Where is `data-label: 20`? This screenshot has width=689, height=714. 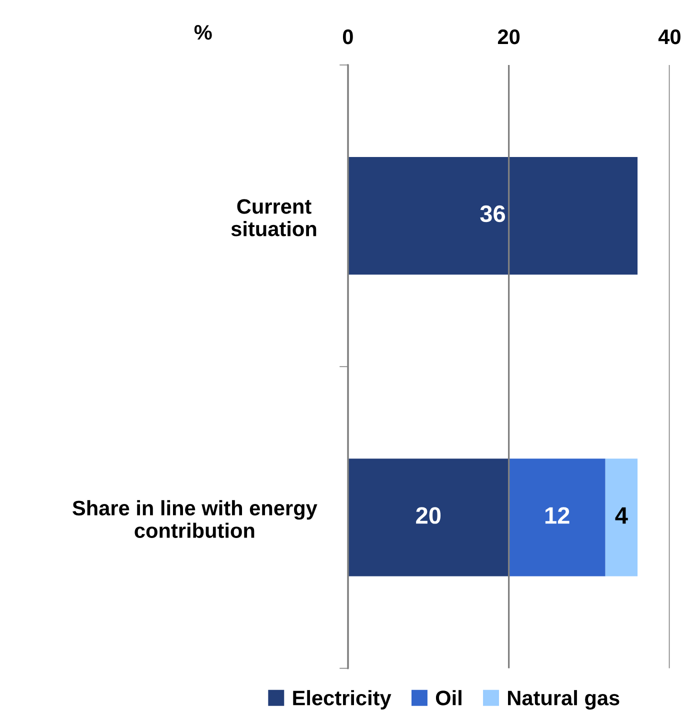 data-label: 20 is located at coordinates (428, 515).